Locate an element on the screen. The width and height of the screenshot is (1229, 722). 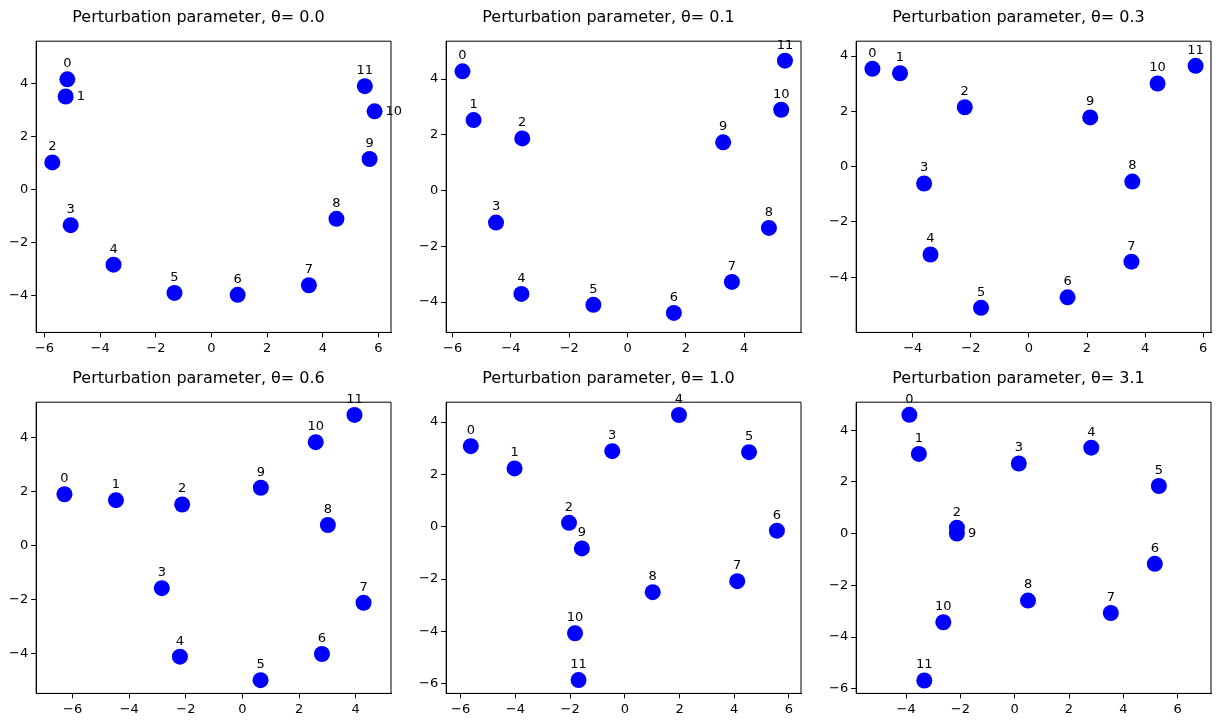
y-tick-label: −6 is located at coordinates (428, 683).